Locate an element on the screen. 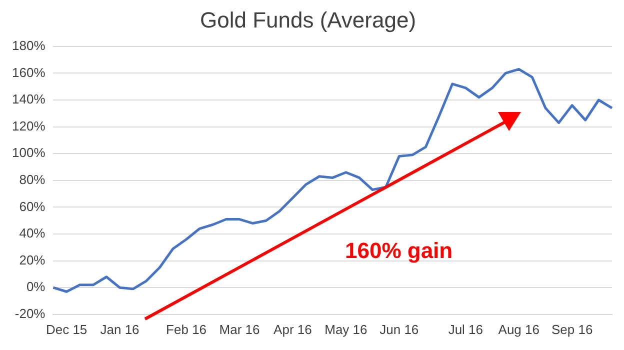 Image resolution: width=624 pixels, height=350 pixels. y-tick-label: 40% is located at coordinates (32, 233).